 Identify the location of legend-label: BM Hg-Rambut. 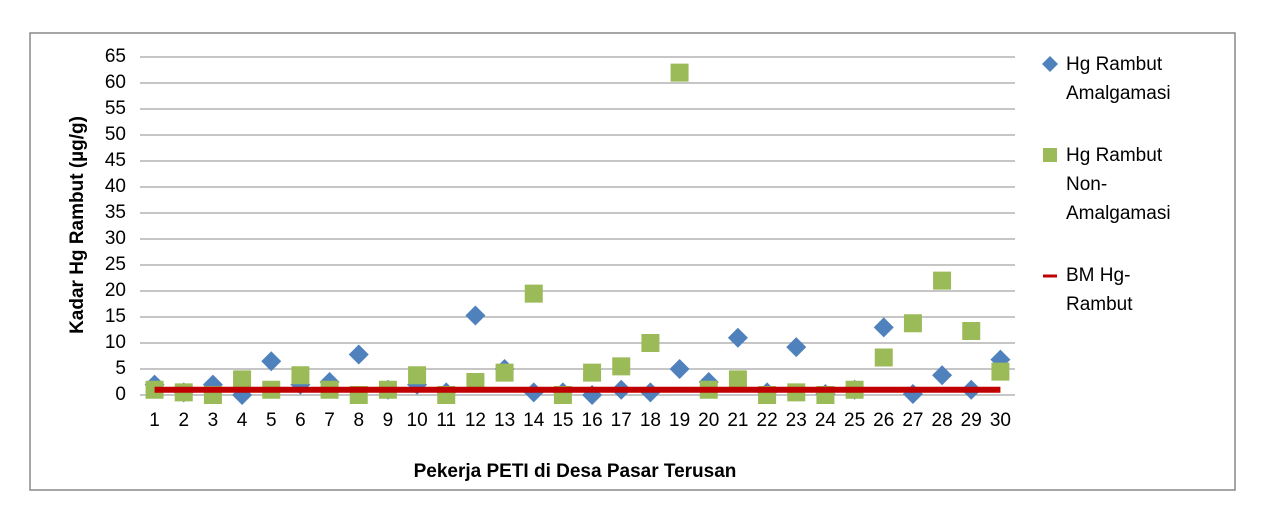
(1099, 290).